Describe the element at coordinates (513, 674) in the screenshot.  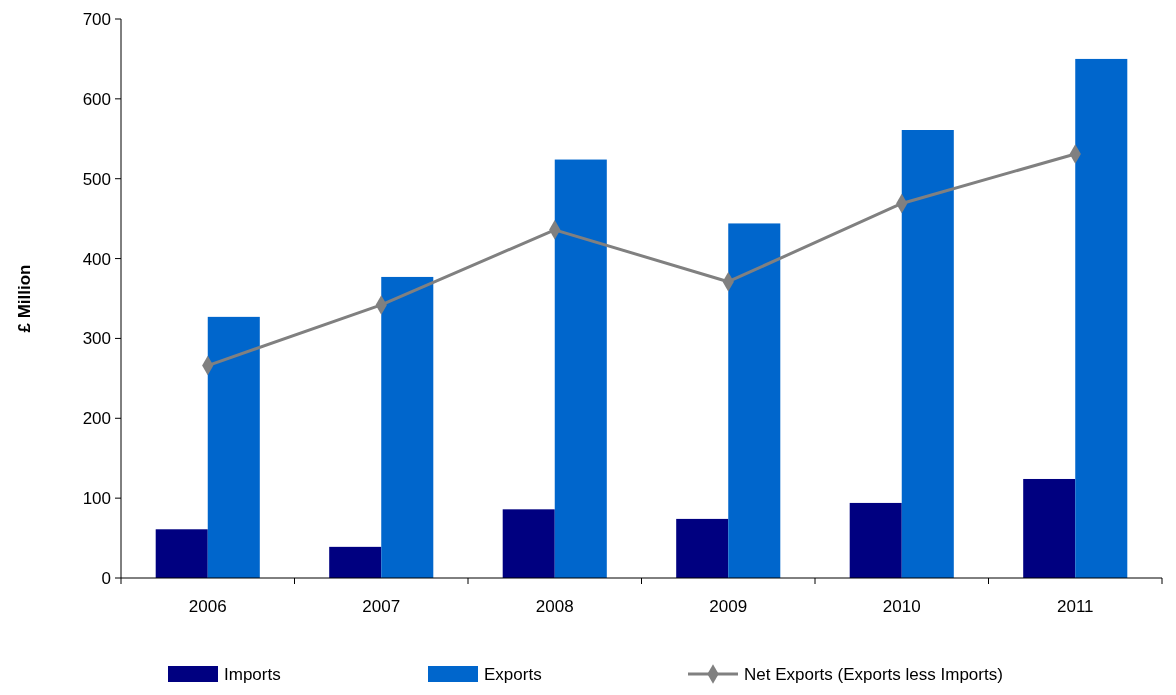
I see `legend-label: Exports` at that location.